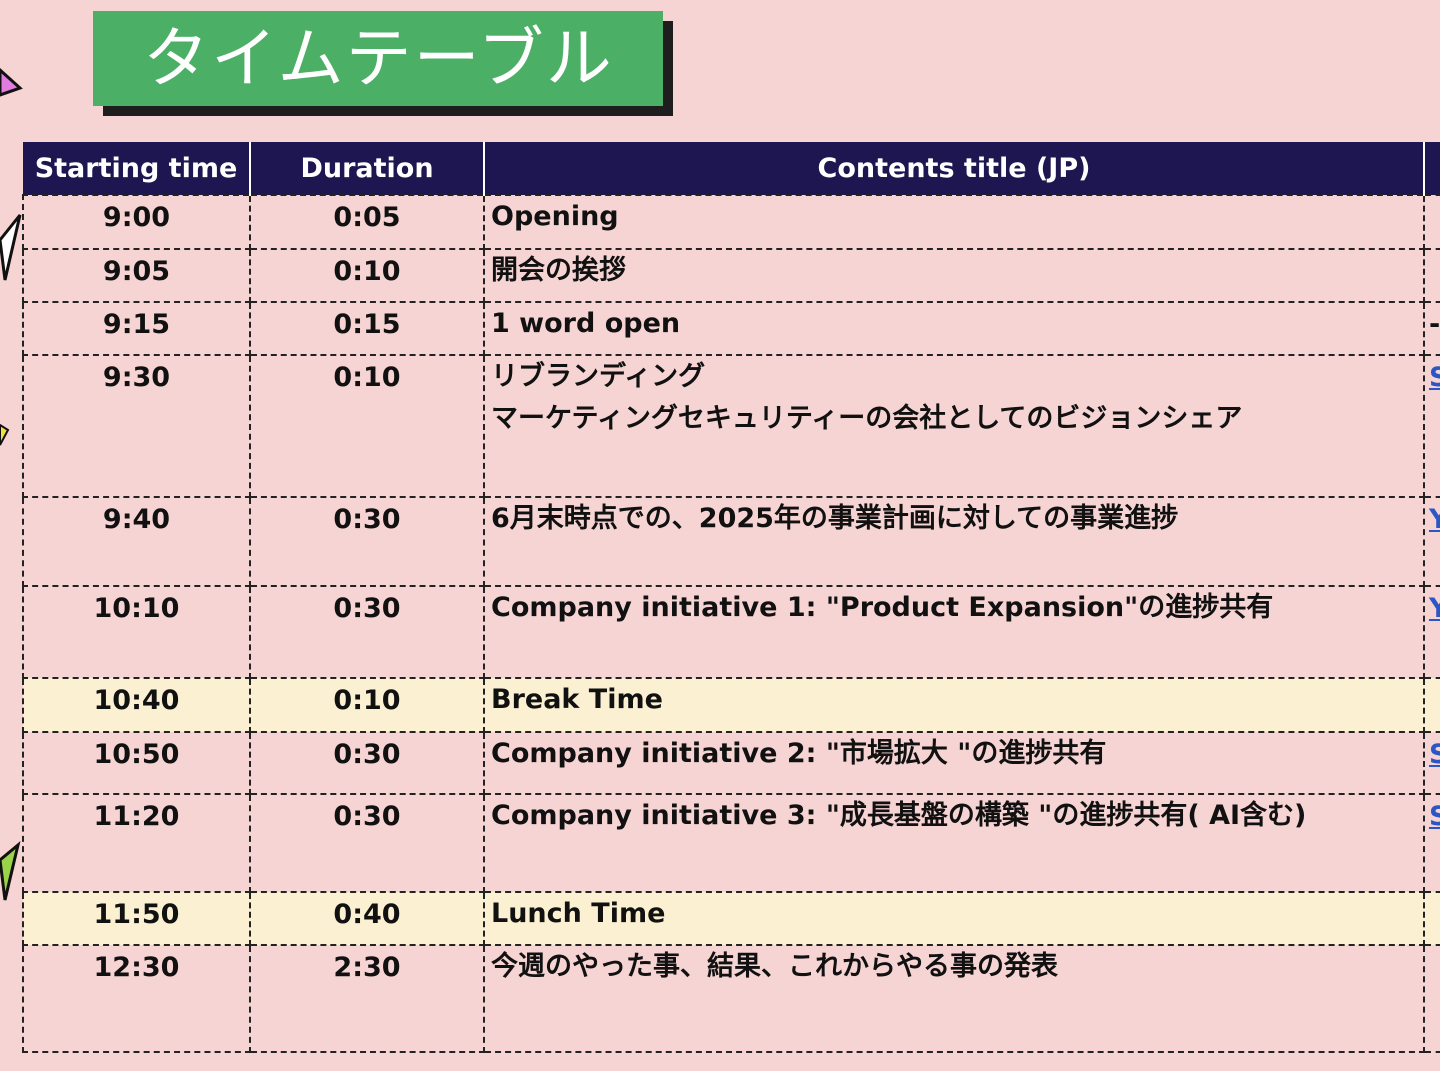 This screenshot has height=1071, width=1440. What do you see at coordinates (954, 763) in the screenshot?
I see `contents-title-cell: Company initiative 2: "市場拡大 "の進捗共有` at bounding box center [954, 763].